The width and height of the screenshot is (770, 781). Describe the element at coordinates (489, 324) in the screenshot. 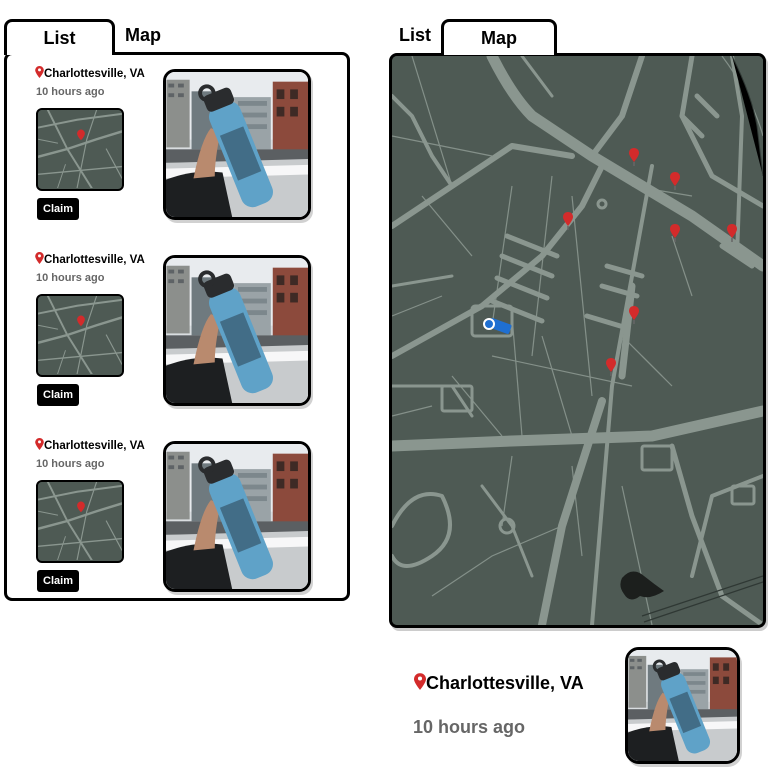

I see `user-location-dot` at that location.